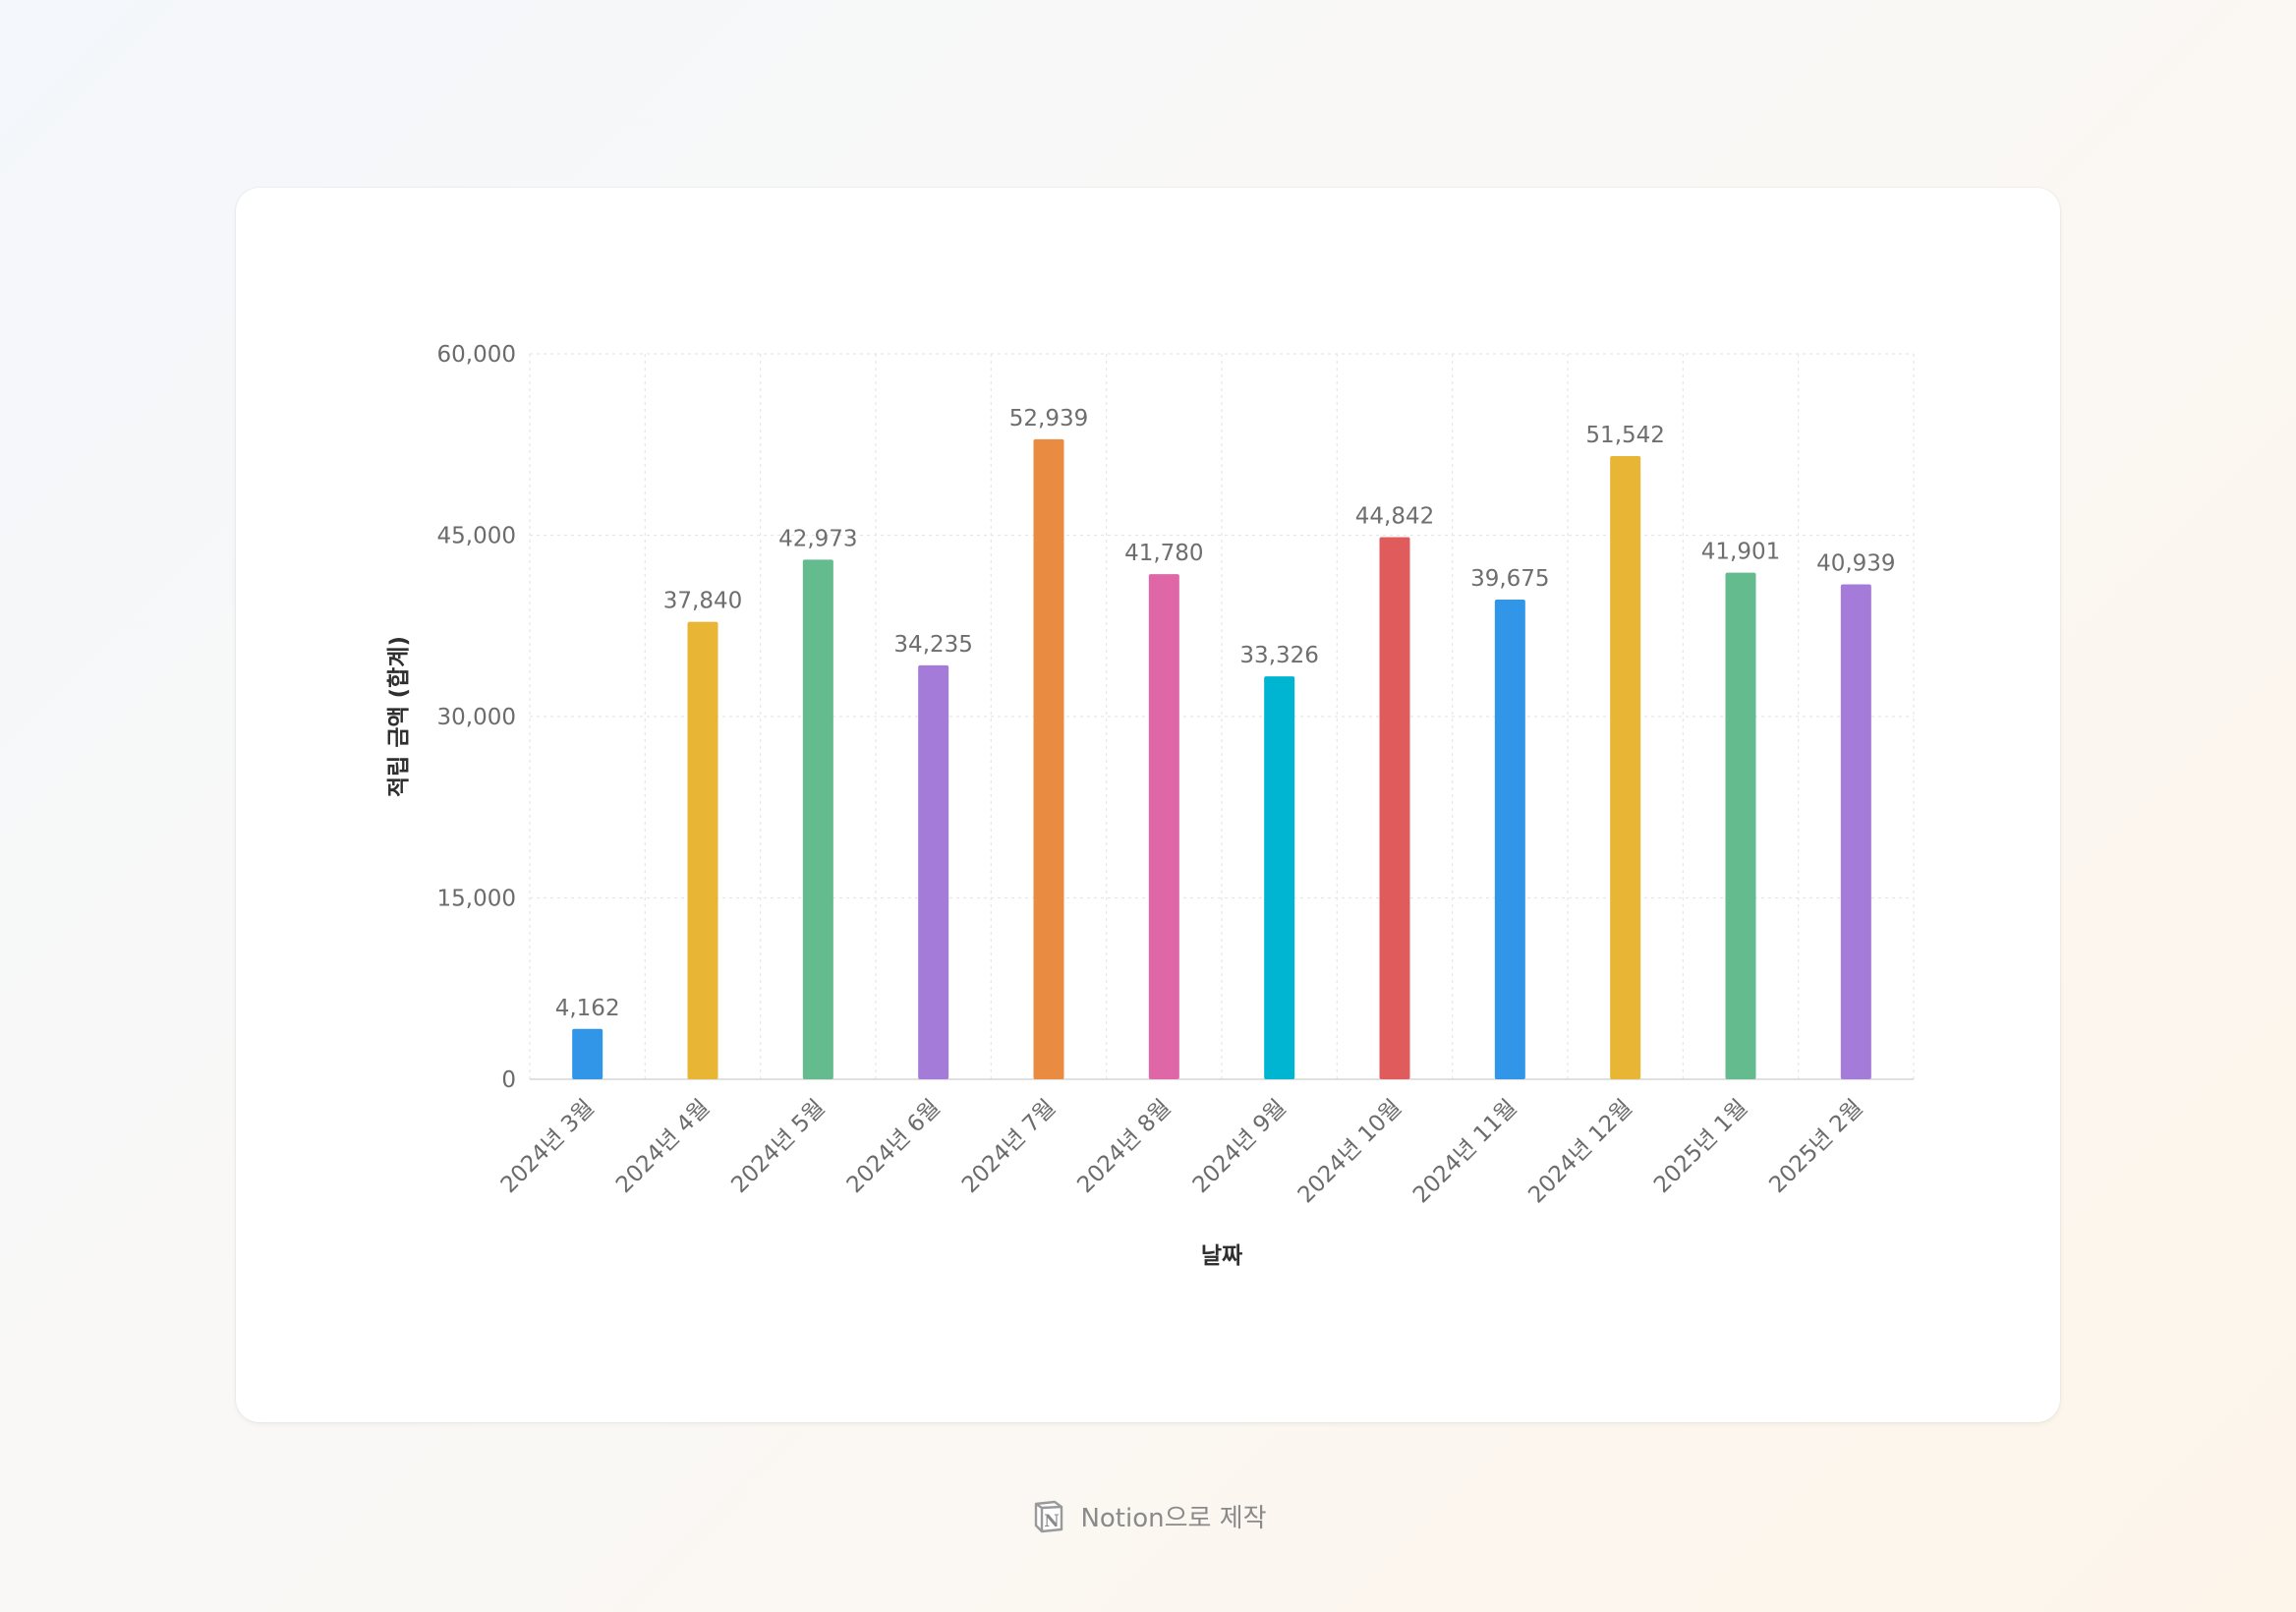  What do you see at coordinates (1053, 1521) in the screenshot?
I see `svg-text: N` at bounding box center [1053, 1521].